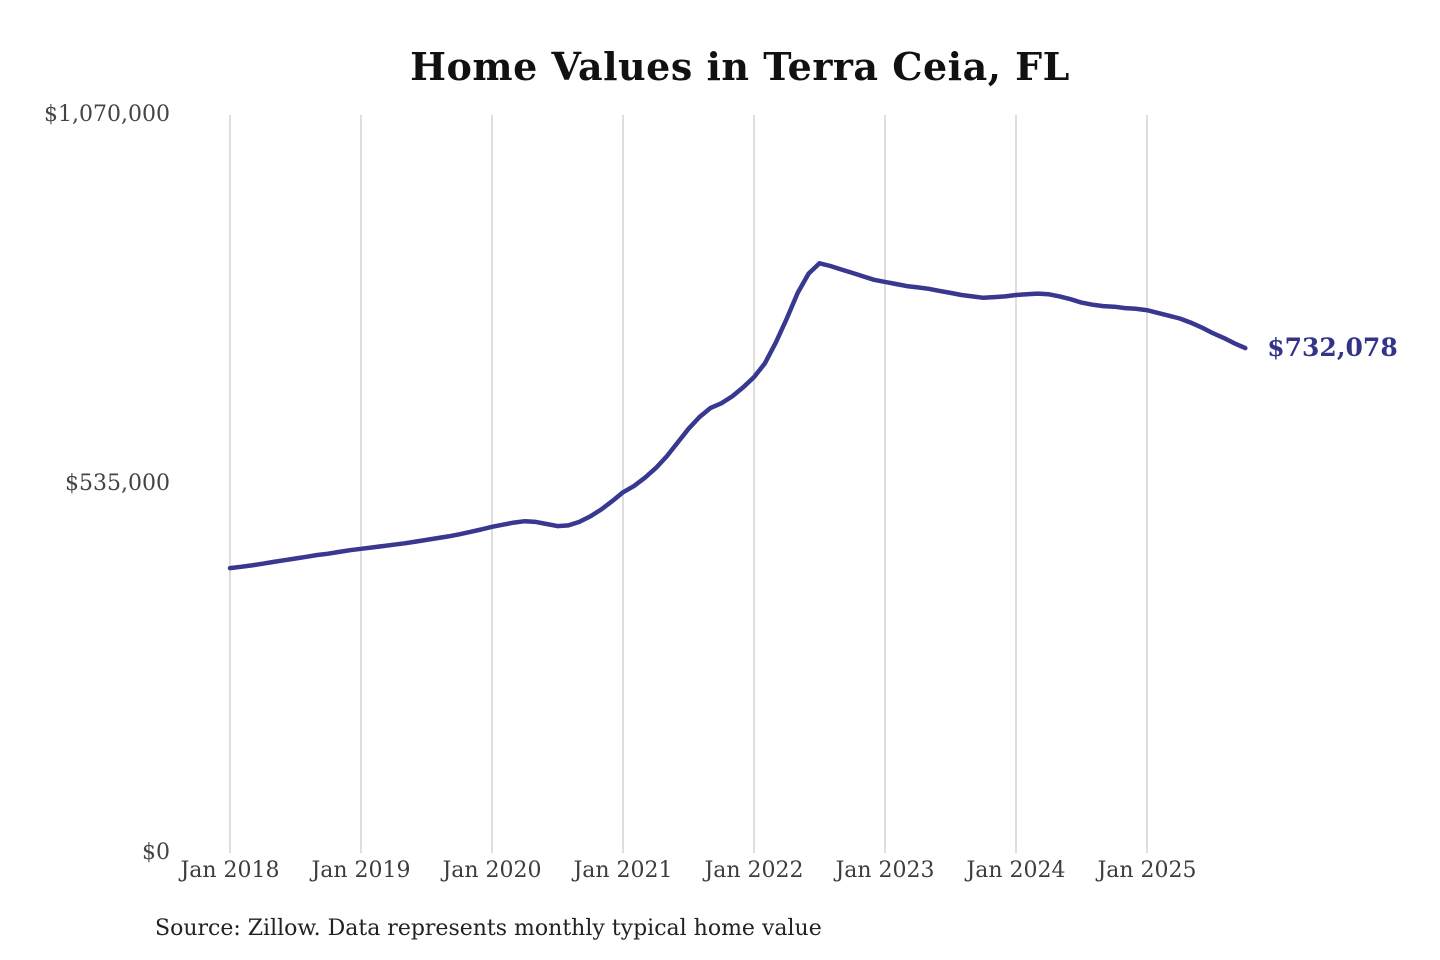 The image size is (1440, 960). What do you see at coordinates (623, 870) in the screenshot?
I see `x-axis-tick-label: Jan 2021` at bounding box center [623, 870].